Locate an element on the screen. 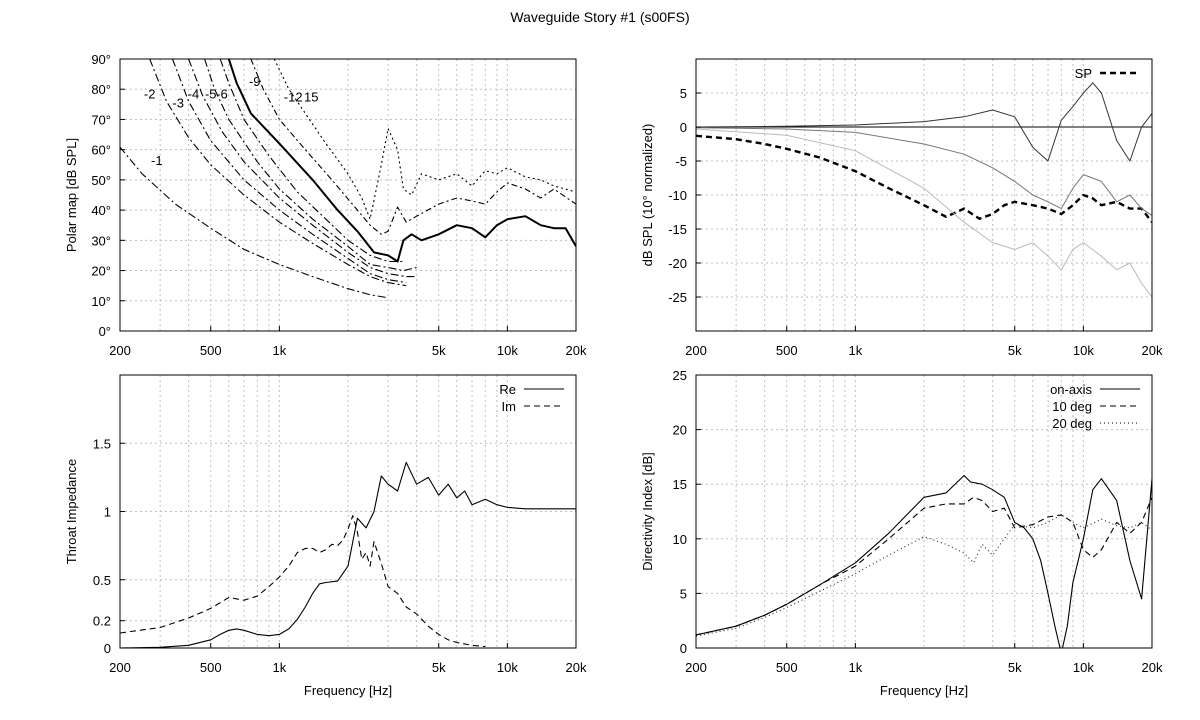  y-tick-label: 10 is located at coordinates (680, 539).